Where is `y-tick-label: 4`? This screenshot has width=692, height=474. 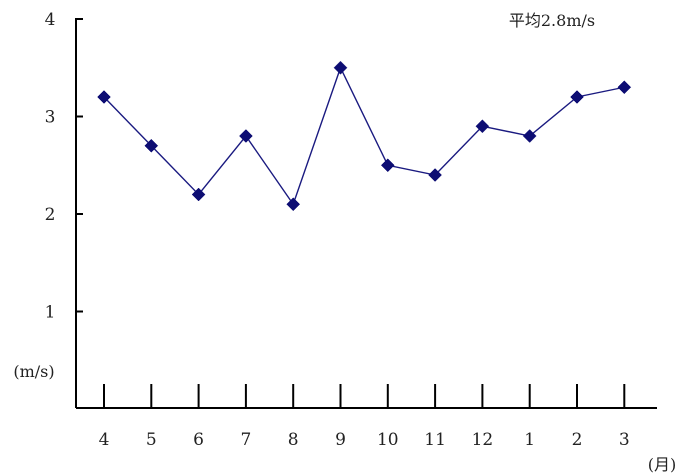 y-tick-label: 4 is located at coordinates (50, 20).